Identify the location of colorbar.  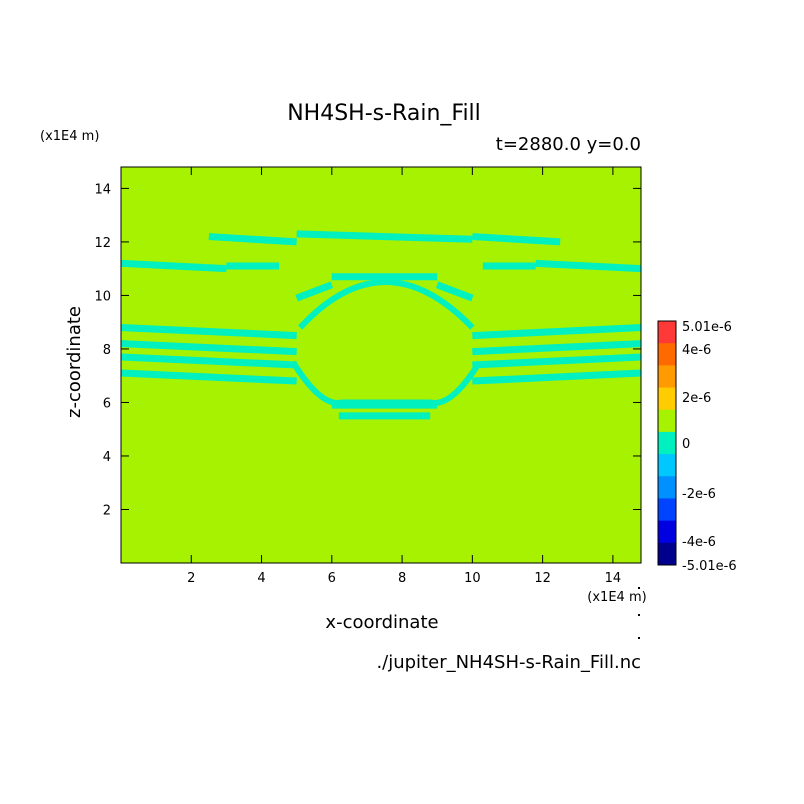
(667, 443).